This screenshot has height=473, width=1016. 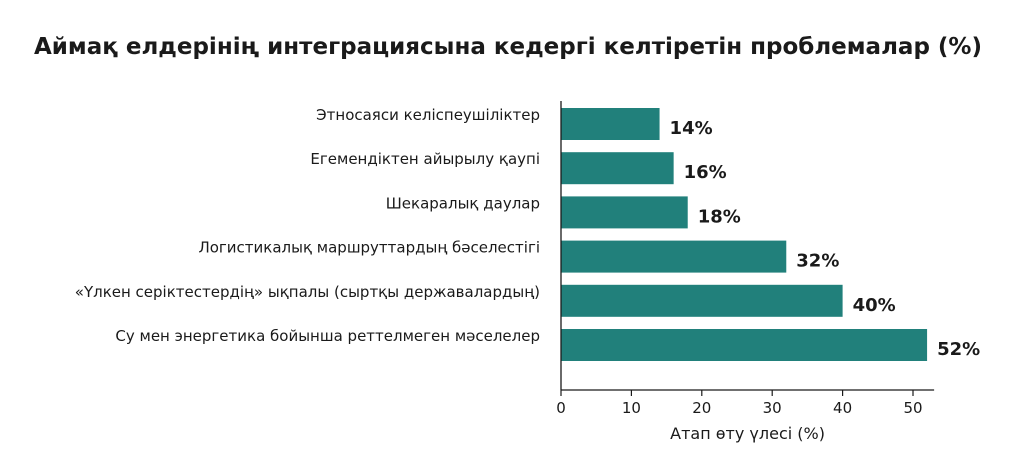 I want to click on x-tick-label: 0, so click(x=561, y=408).